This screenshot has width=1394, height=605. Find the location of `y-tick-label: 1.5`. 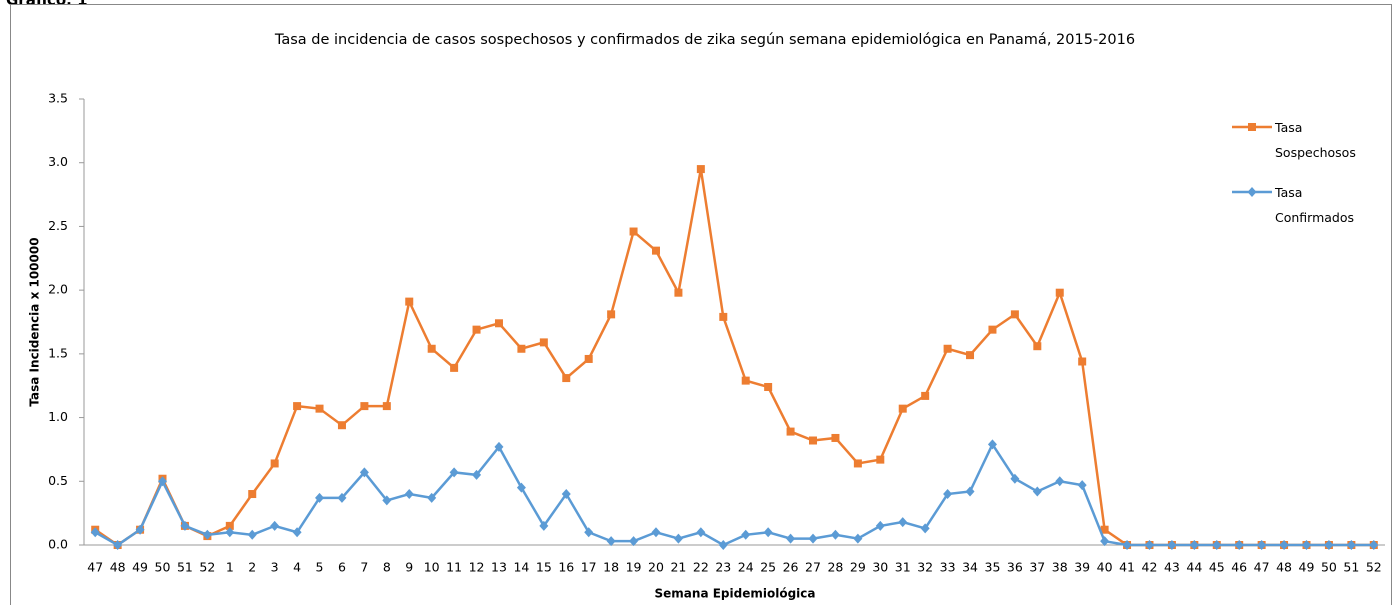

y-tick-label: 1.5 is located at coordinates (58, 352).